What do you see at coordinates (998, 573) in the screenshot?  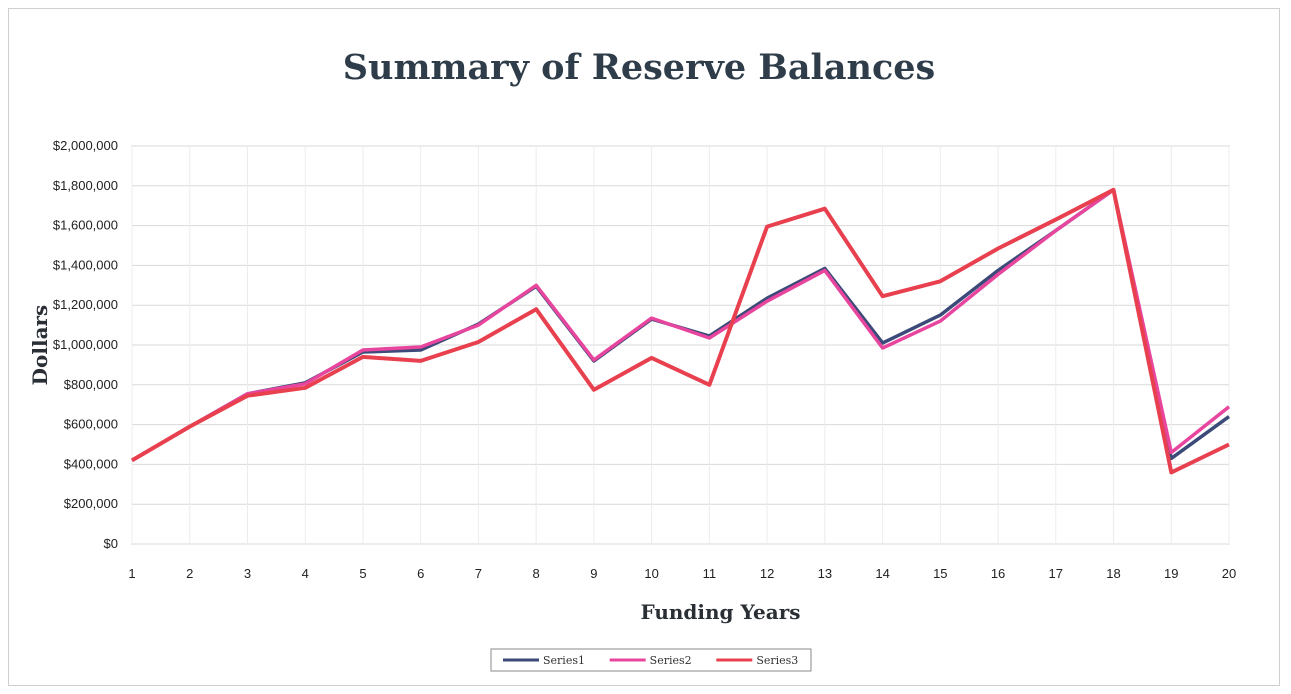 I see `x-tick-label: 16` at bounding box center [998, 573].